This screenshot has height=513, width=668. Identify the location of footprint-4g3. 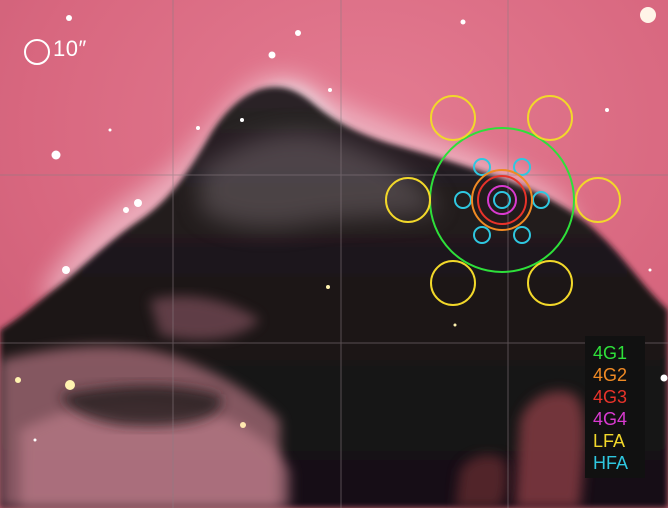
(502, 200).